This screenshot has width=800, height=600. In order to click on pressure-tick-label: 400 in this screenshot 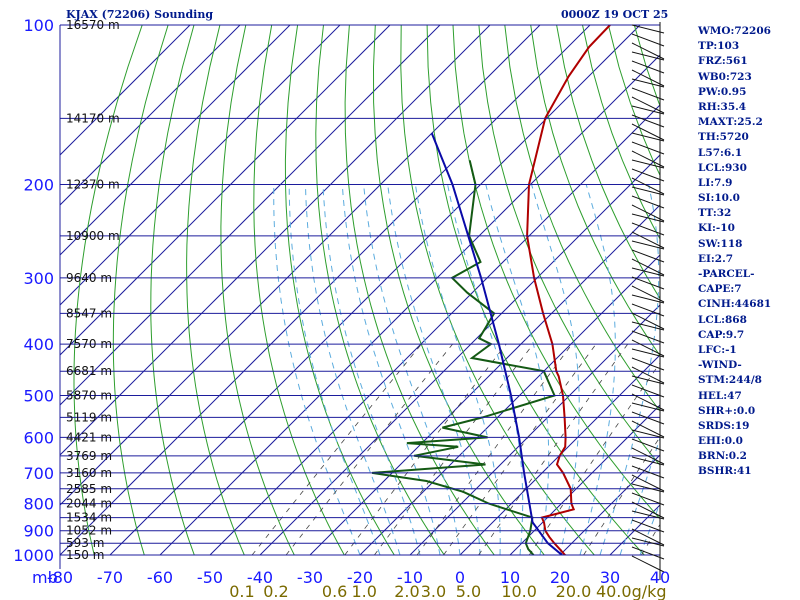, I will do `click(38, 344)`.